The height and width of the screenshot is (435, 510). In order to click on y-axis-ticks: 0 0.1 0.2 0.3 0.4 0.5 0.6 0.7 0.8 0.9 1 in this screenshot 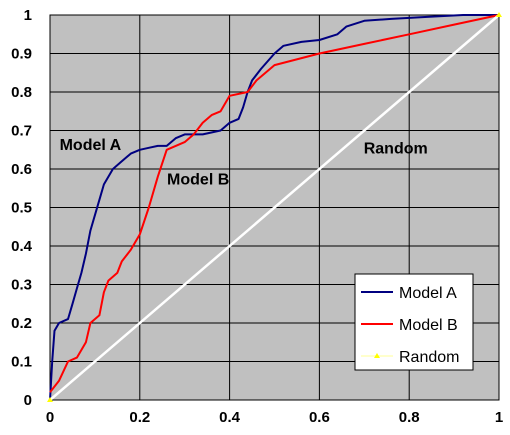, I will do `click(22, 208)`.